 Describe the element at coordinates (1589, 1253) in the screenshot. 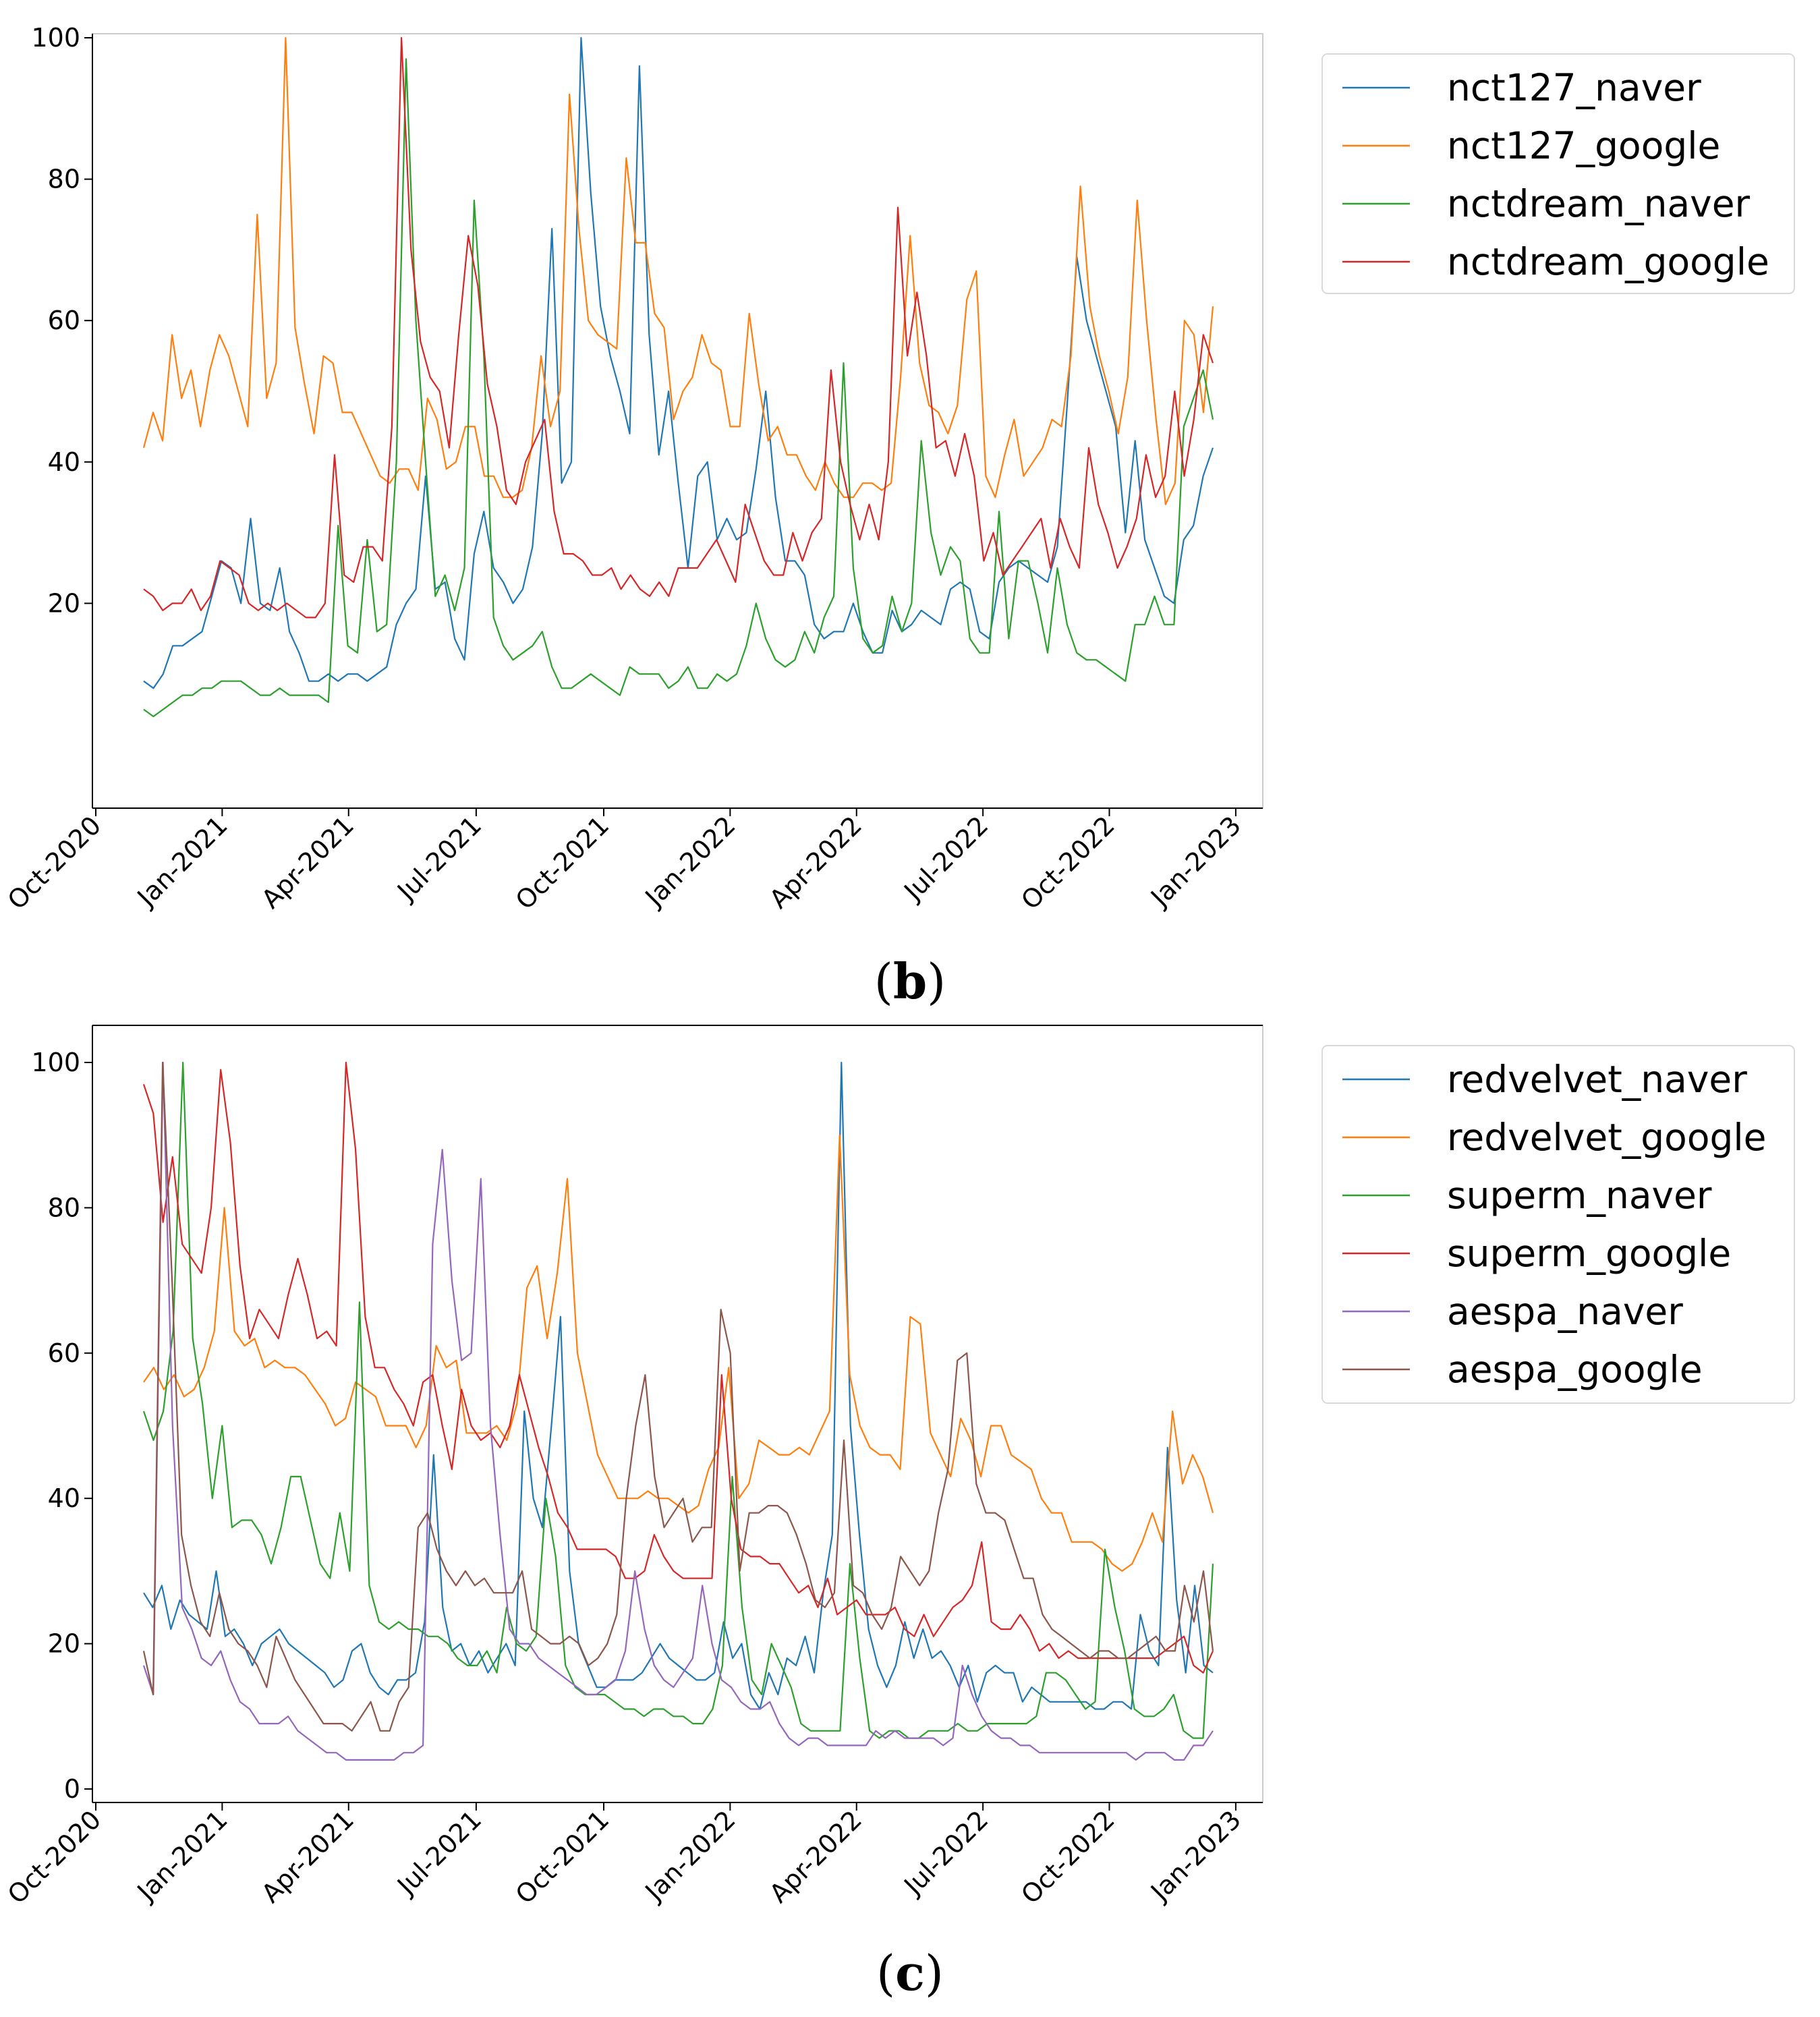

I see `legend-label: superm_google` at that location.